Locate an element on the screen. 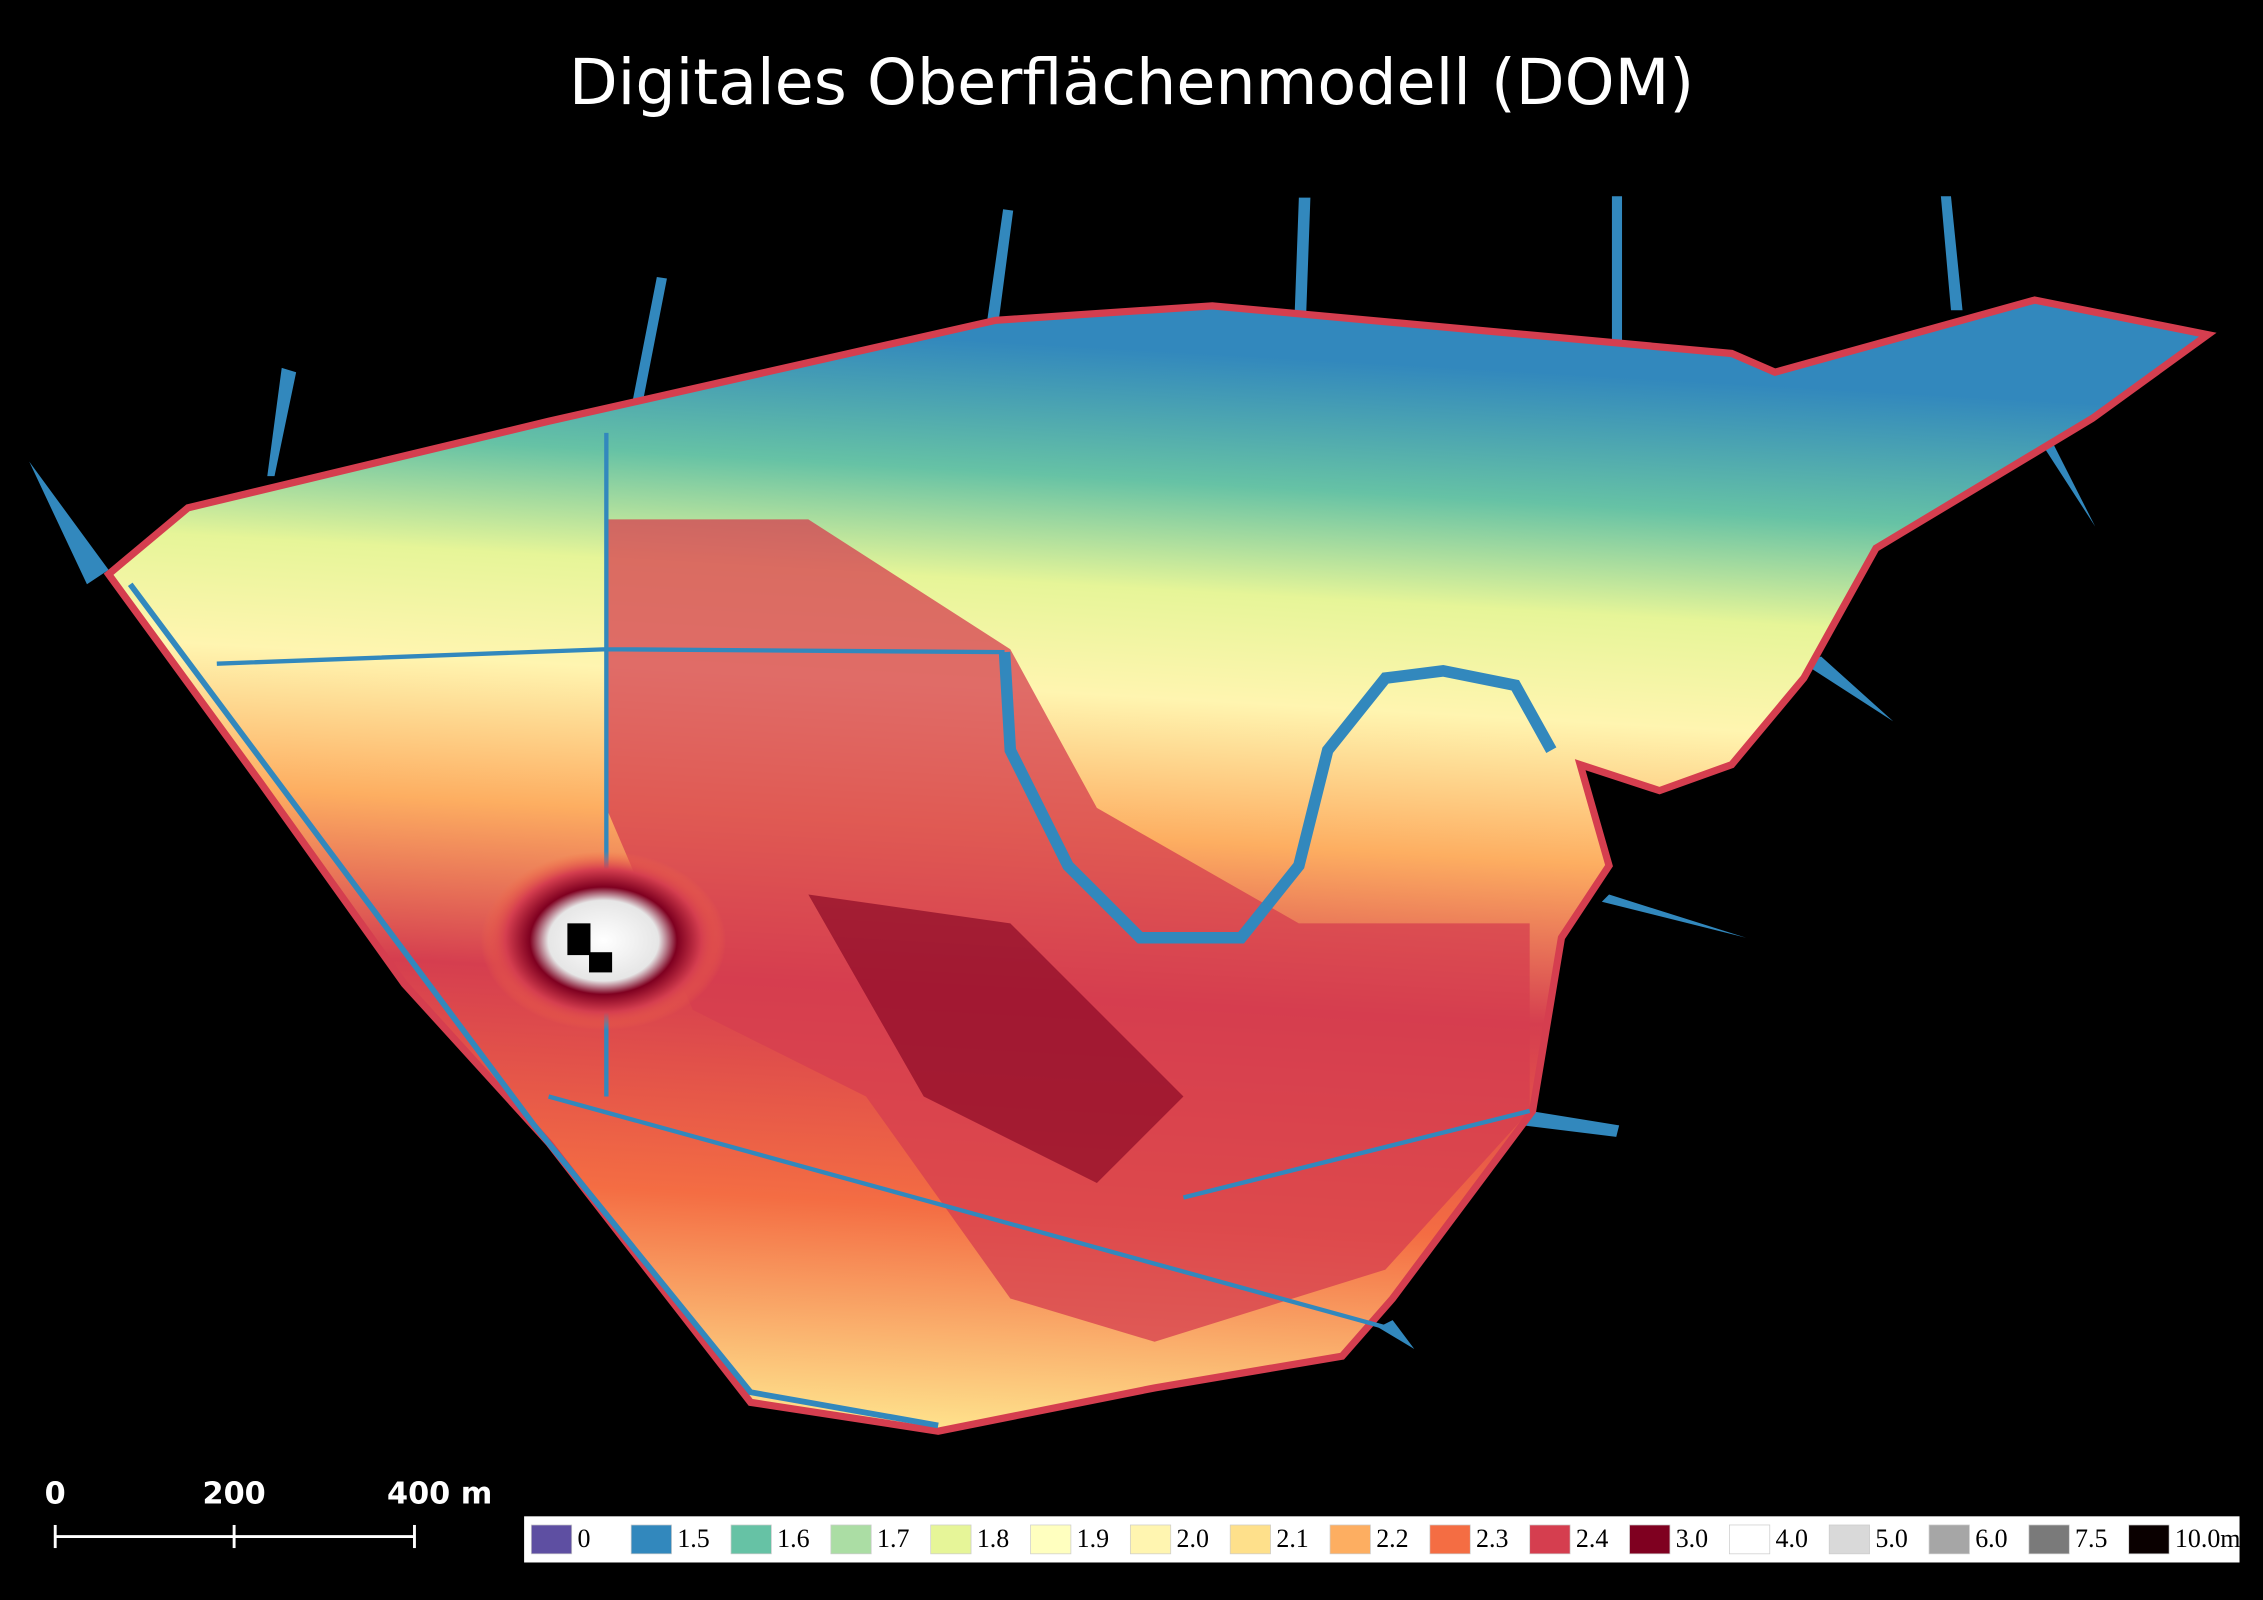  river is located at coordinates (1277, 797).